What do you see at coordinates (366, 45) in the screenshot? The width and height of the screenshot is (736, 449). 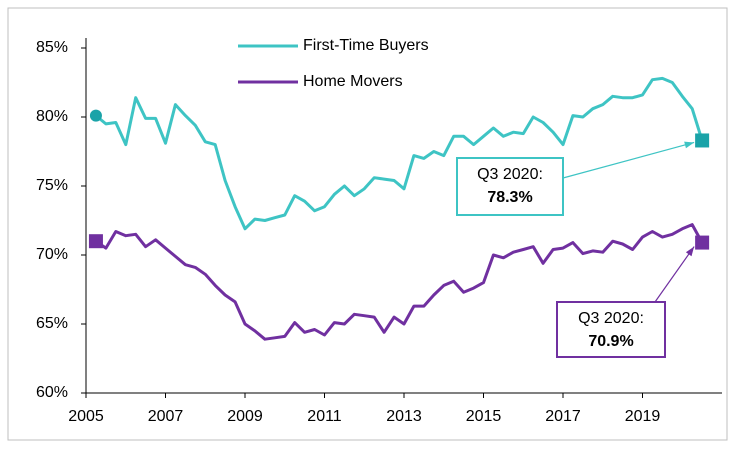 I see `legend-label: First-Time Buyers` at bounding box center [366, 45].